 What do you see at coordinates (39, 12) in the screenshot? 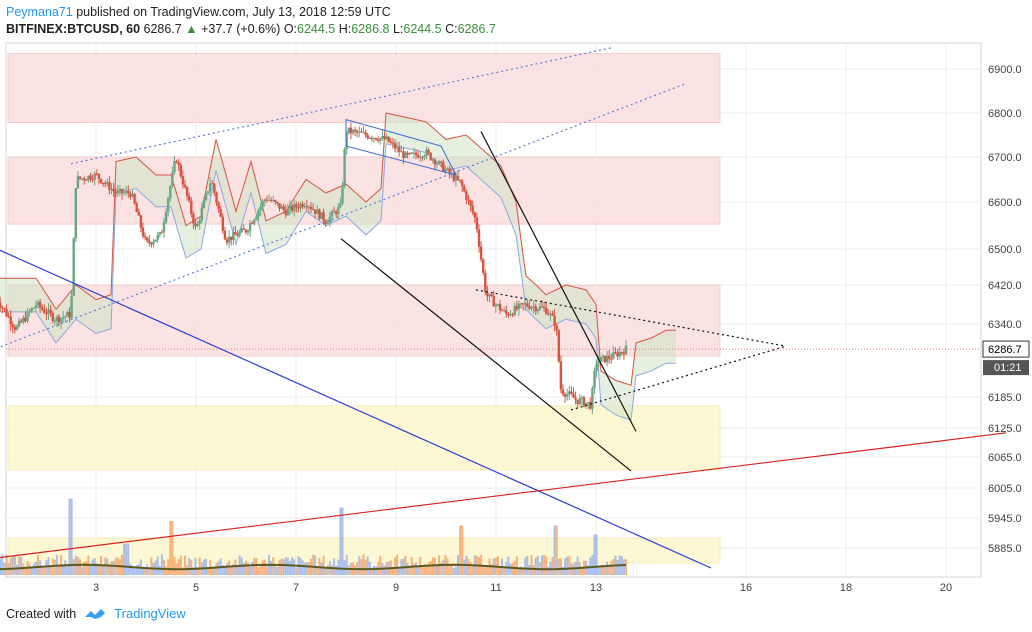
I see `author-link: Peymana71` at bounding box center [39, 12].